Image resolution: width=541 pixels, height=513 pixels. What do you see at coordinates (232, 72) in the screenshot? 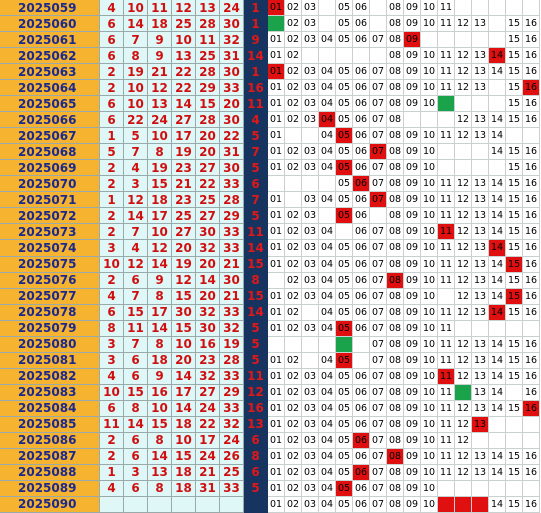
I see `red-ball: 30` at bounding box center [232, 72].